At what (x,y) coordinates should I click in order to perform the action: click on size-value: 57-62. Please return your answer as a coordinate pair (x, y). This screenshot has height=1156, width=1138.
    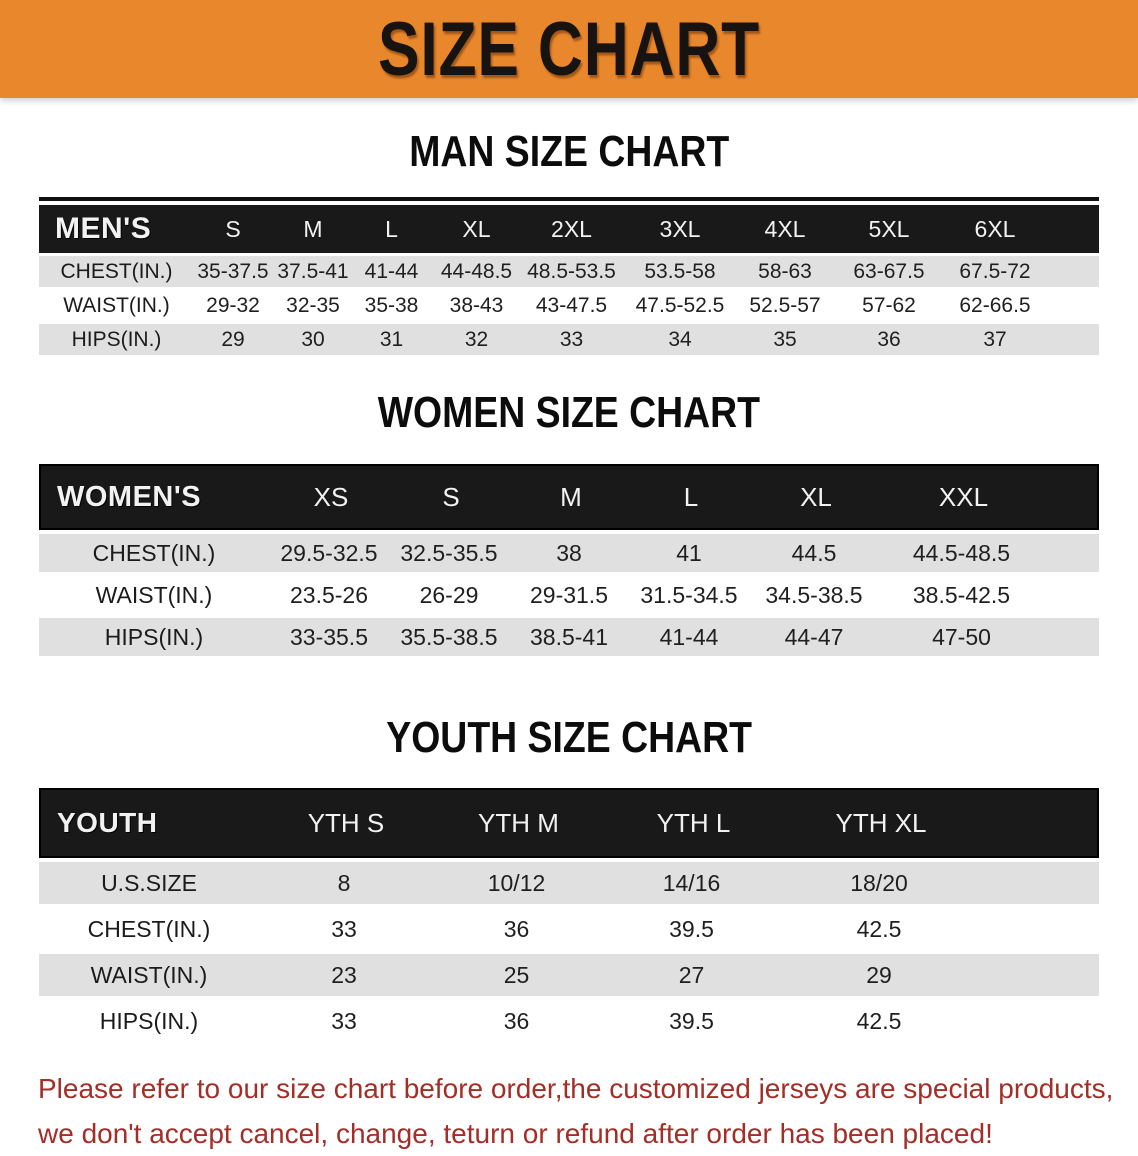
    Looking at the image, I should click on (889, 305).